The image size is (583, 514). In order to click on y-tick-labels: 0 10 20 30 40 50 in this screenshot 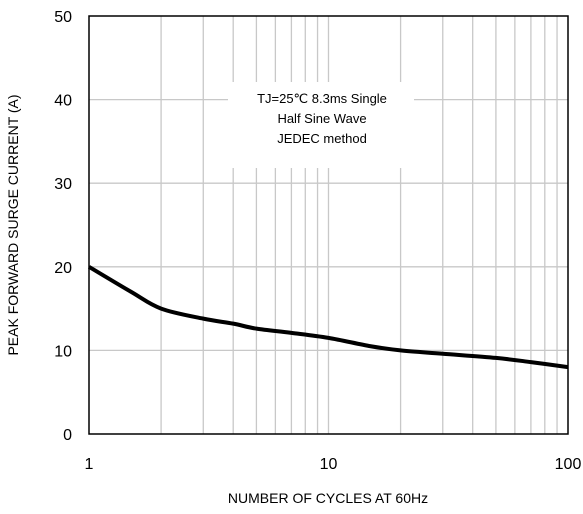, I will do `click(63, 226)`.